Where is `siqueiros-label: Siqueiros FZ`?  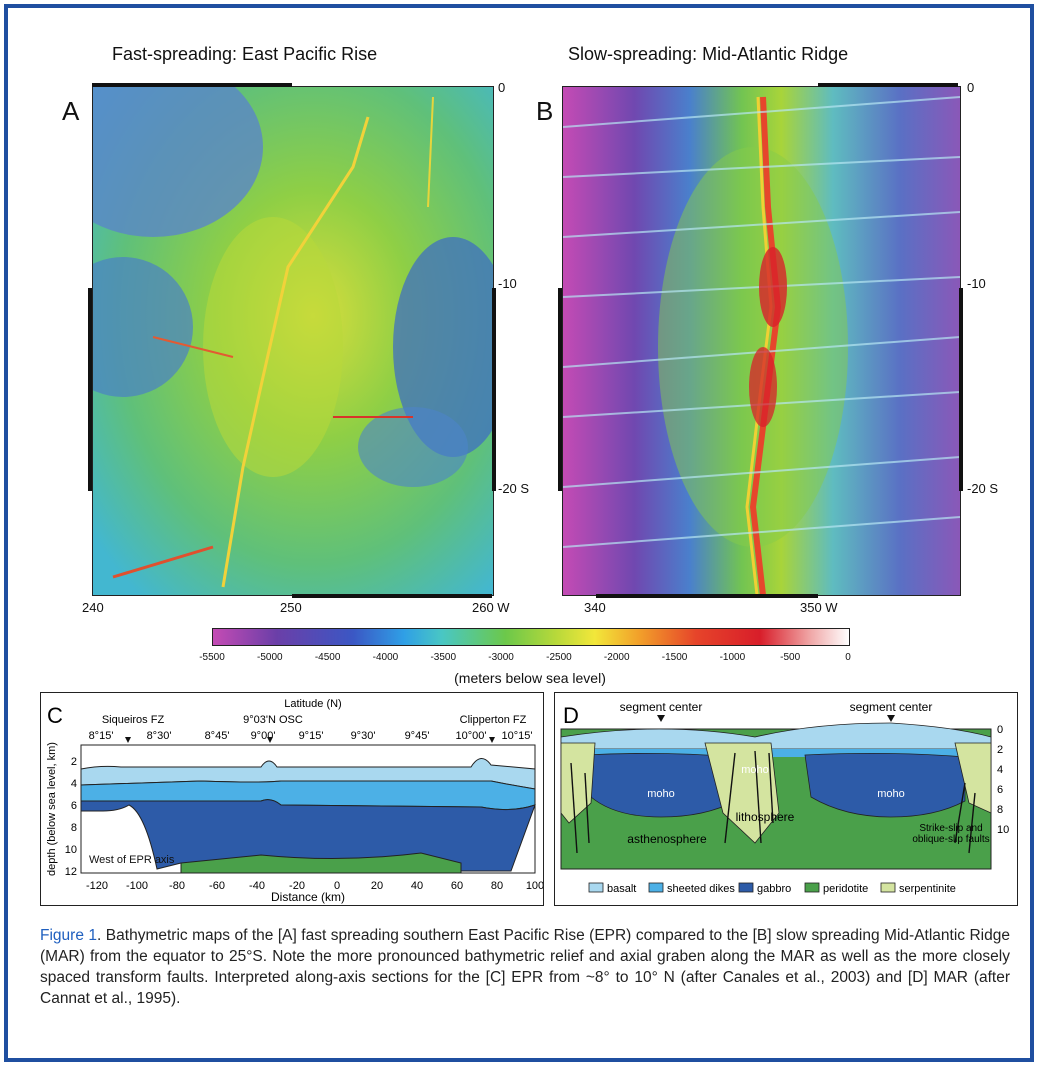
siqueiros-label: Siqueiros FZ is located at coordinates (133, 720).